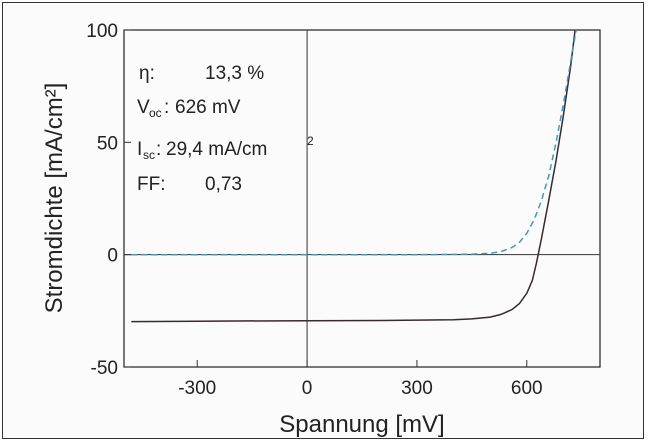 This screenshot has height=443, width=648. Describe the element at coordinates (310, 141) in the screenshot. I see `isc-superscript: 2` at that location.